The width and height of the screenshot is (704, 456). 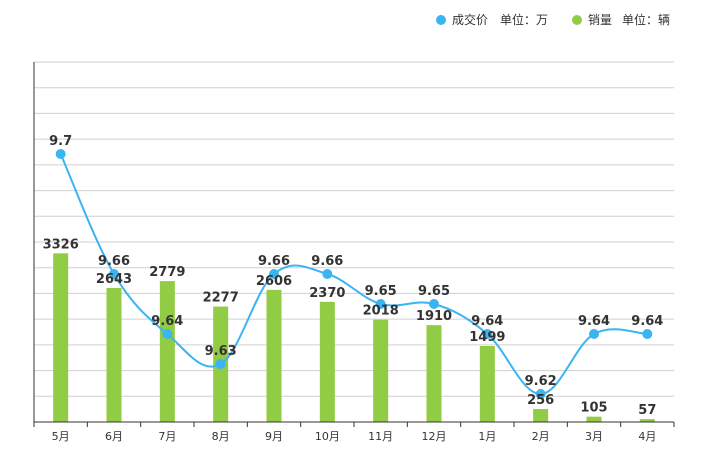 What do you see at coordinates (540, 400) in the screenshot?
I see `sales-value-label: 256` at bounding box center [540, 400].